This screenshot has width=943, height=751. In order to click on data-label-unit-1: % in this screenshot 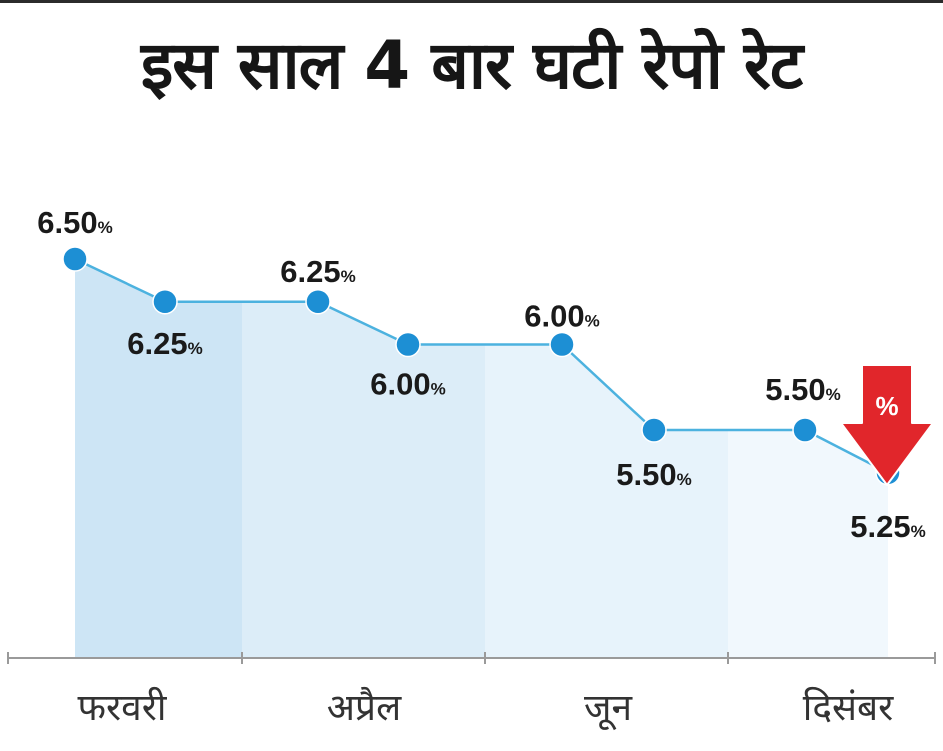, I will do `click(105, 227)`.